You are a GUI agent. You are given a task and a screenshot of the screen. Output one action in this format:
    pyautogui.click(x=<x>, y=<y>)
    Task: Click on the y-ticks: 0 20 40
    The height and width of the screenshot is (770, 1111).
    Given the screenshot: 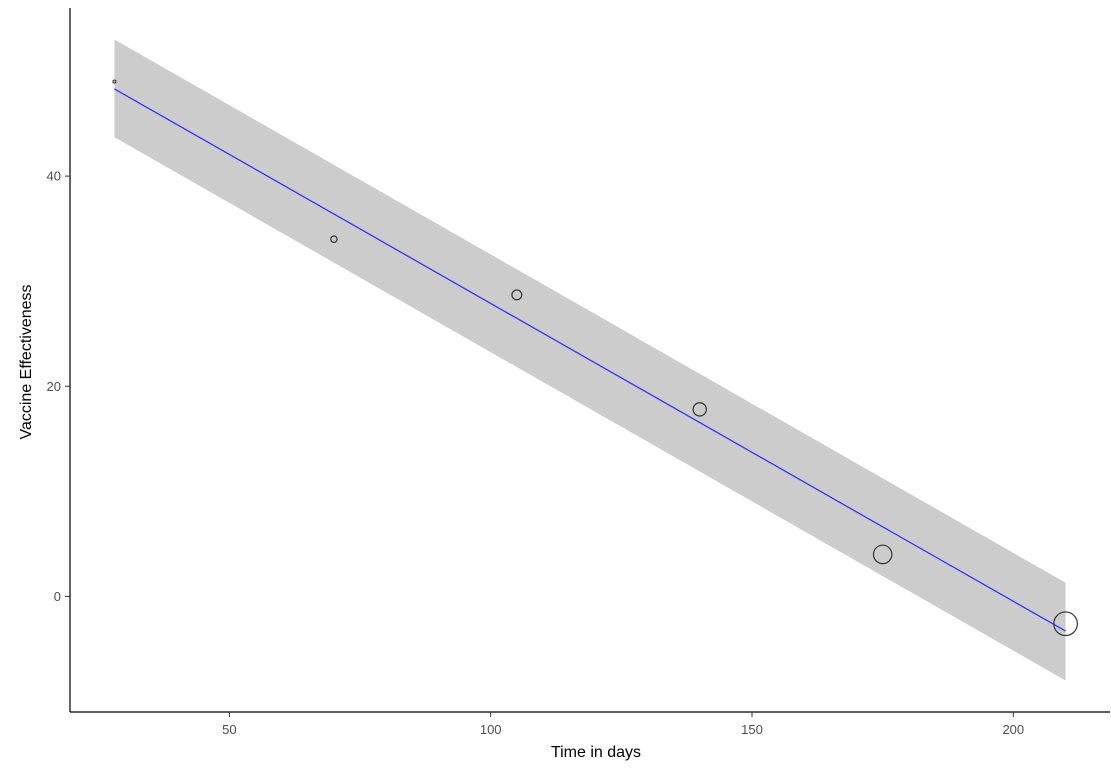 What is the action you would take?
    pyautogui.click(x=58, y=386)
    